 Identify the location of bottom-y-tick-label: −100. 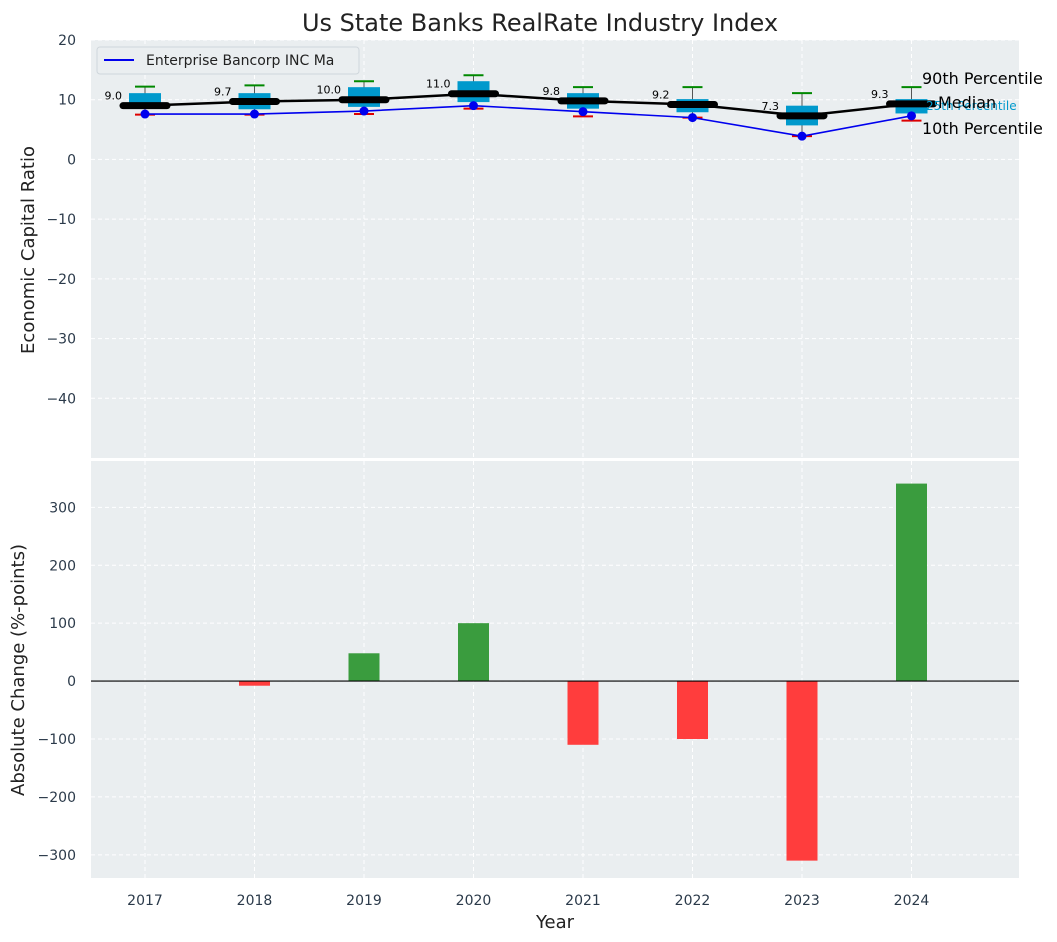
(57, 740).